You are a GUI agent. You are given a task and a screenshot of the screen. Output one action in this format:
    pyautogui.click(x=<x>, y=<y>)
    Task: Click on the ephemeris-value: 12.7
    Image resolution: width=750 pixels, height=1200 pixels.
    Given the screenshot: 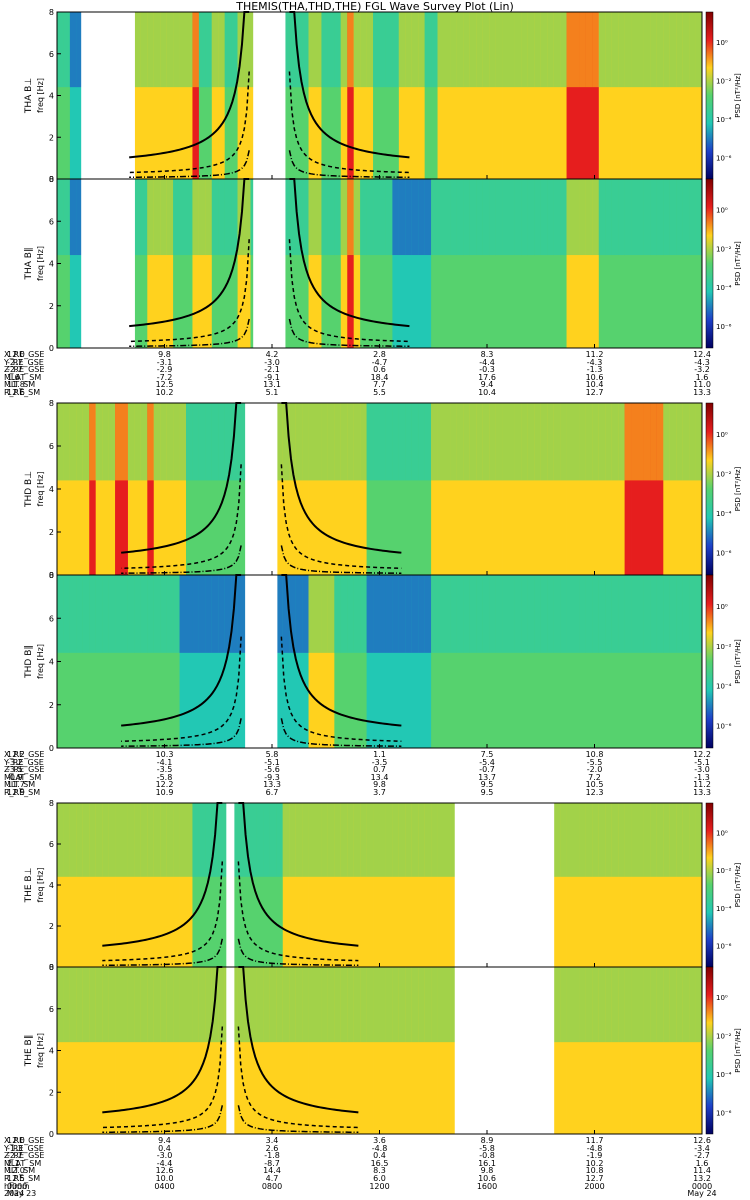 What is the action you would take?
    pyautogui.click(x=594, y=1178)
    